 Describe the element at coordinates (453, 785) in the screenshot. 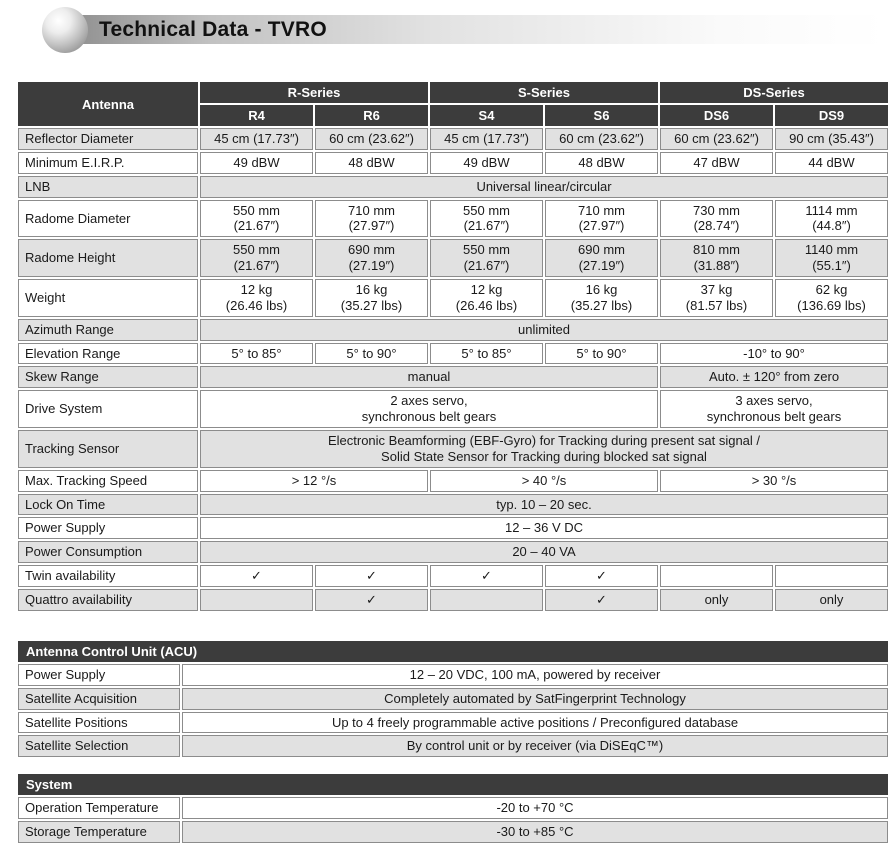

I see `system-table-title: System` at that location.